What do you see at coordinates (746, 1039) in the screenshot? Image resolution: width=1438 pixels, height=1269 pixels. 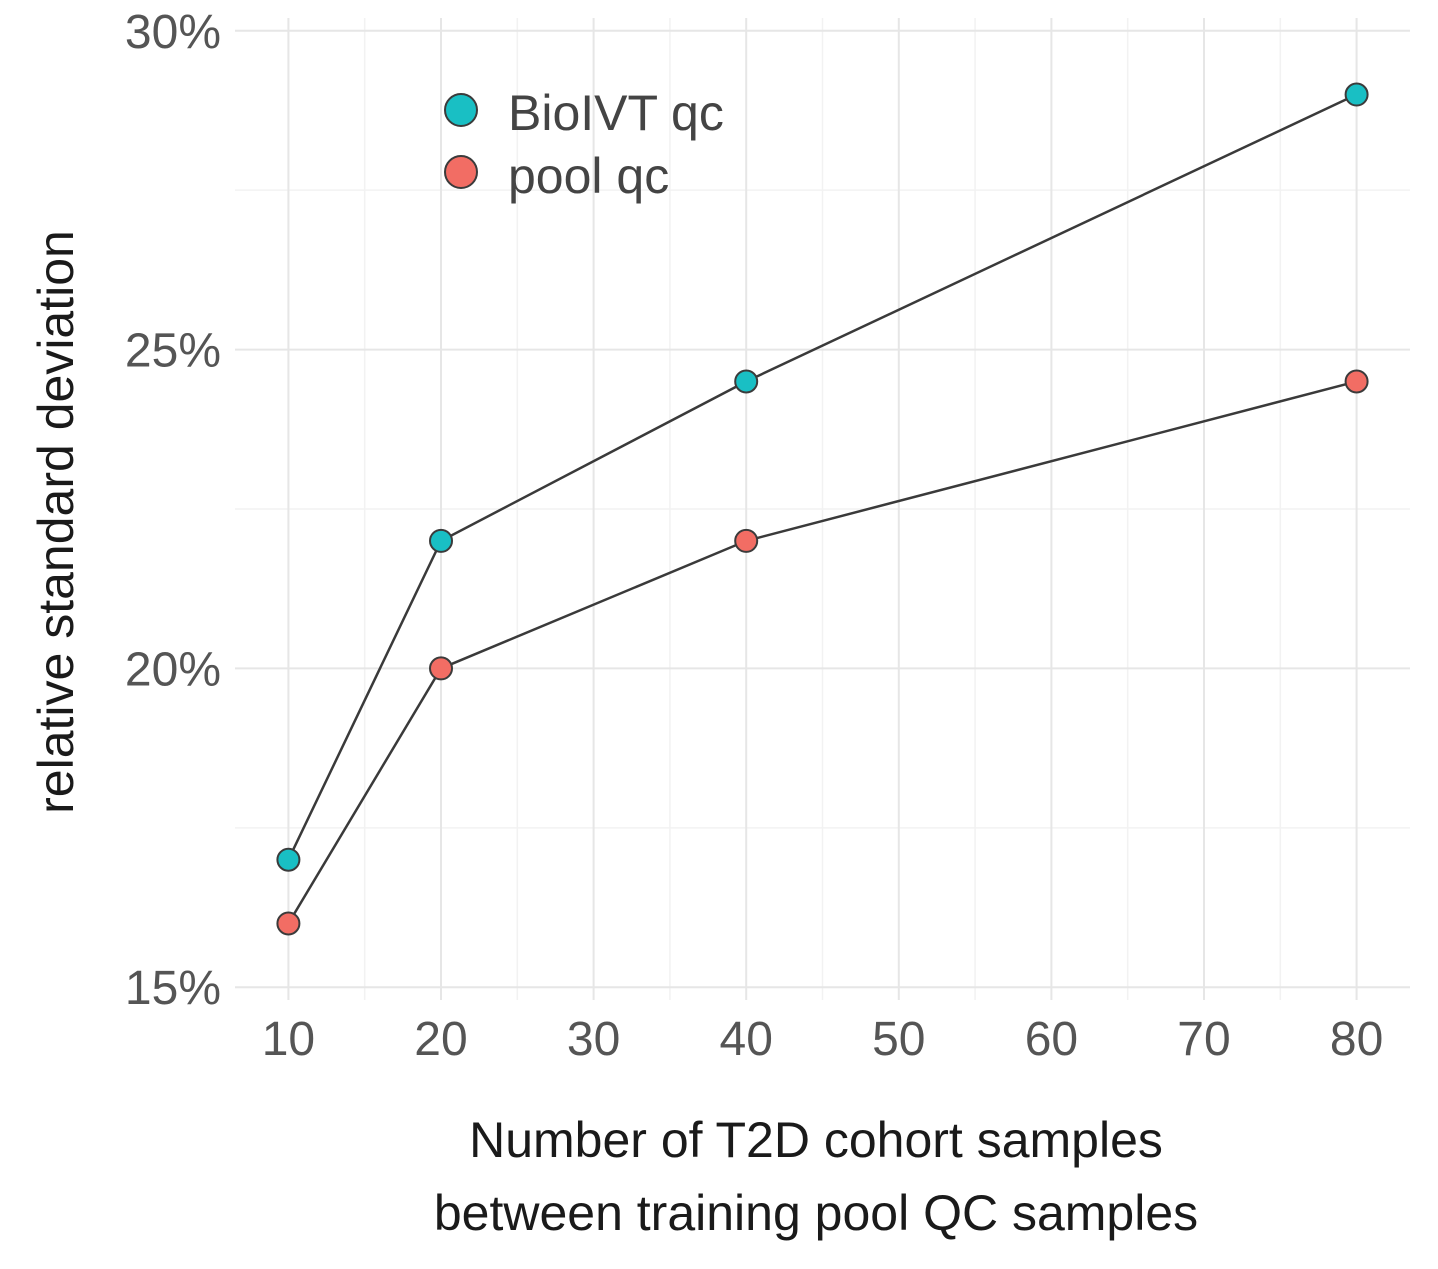 I see `x-tick-label: 40` at bounding box center [746, 1039].